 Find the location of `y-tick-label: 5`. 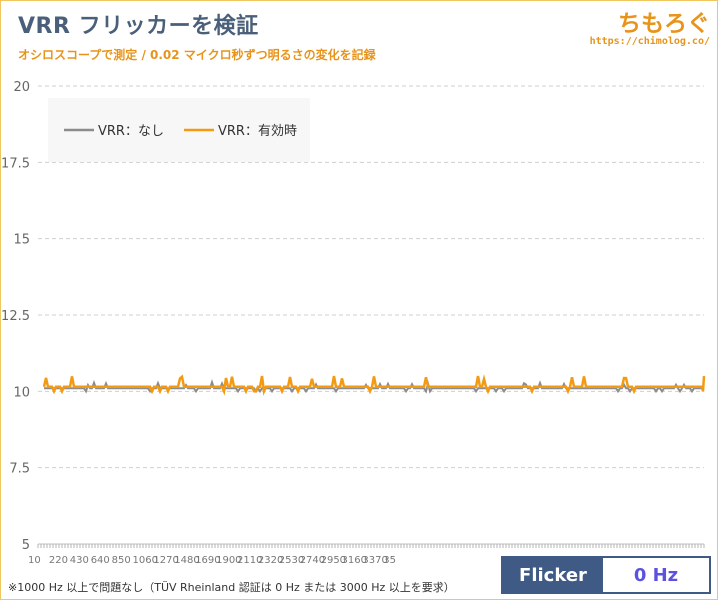

y-tick-label: 5 is located at coordinates (26, 545).